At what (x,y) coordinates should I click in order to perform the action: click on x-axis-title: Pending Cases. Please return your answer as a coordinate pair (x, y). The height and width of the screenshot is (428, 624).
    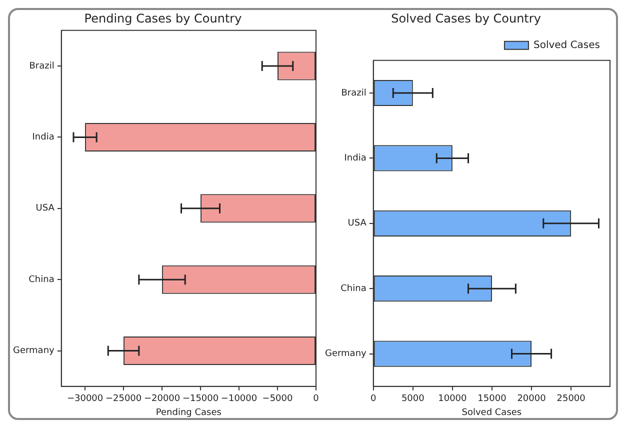
    Looking at the image, I should click on (189, 413).